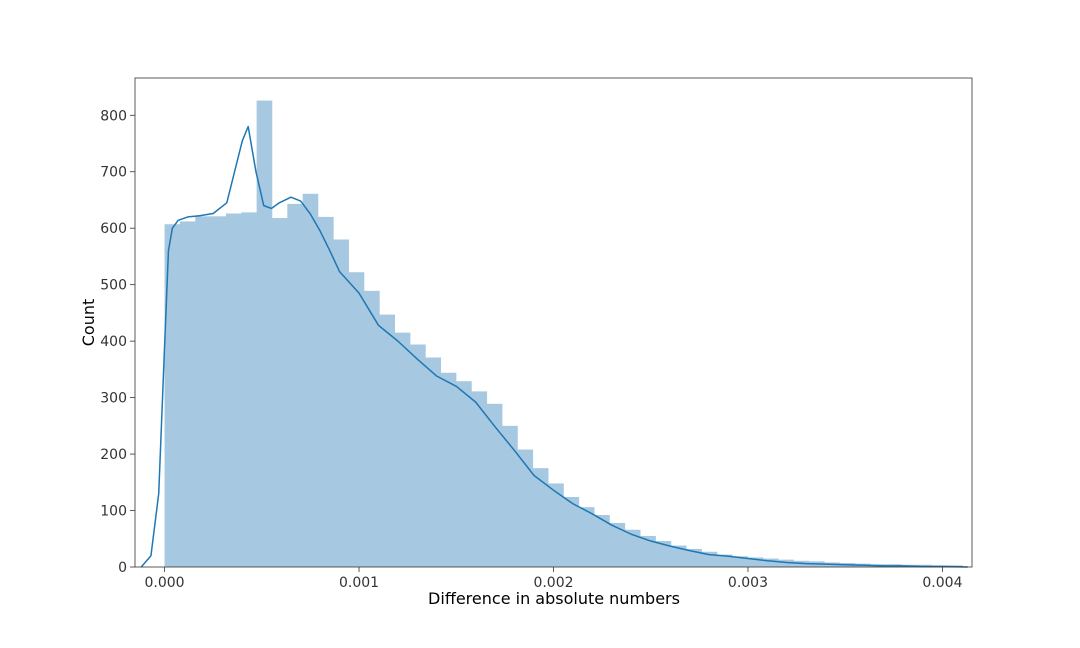  Describe the element at coordinates (113, 116) in the screenshot. I see `y-tick-label: 800` at that location.